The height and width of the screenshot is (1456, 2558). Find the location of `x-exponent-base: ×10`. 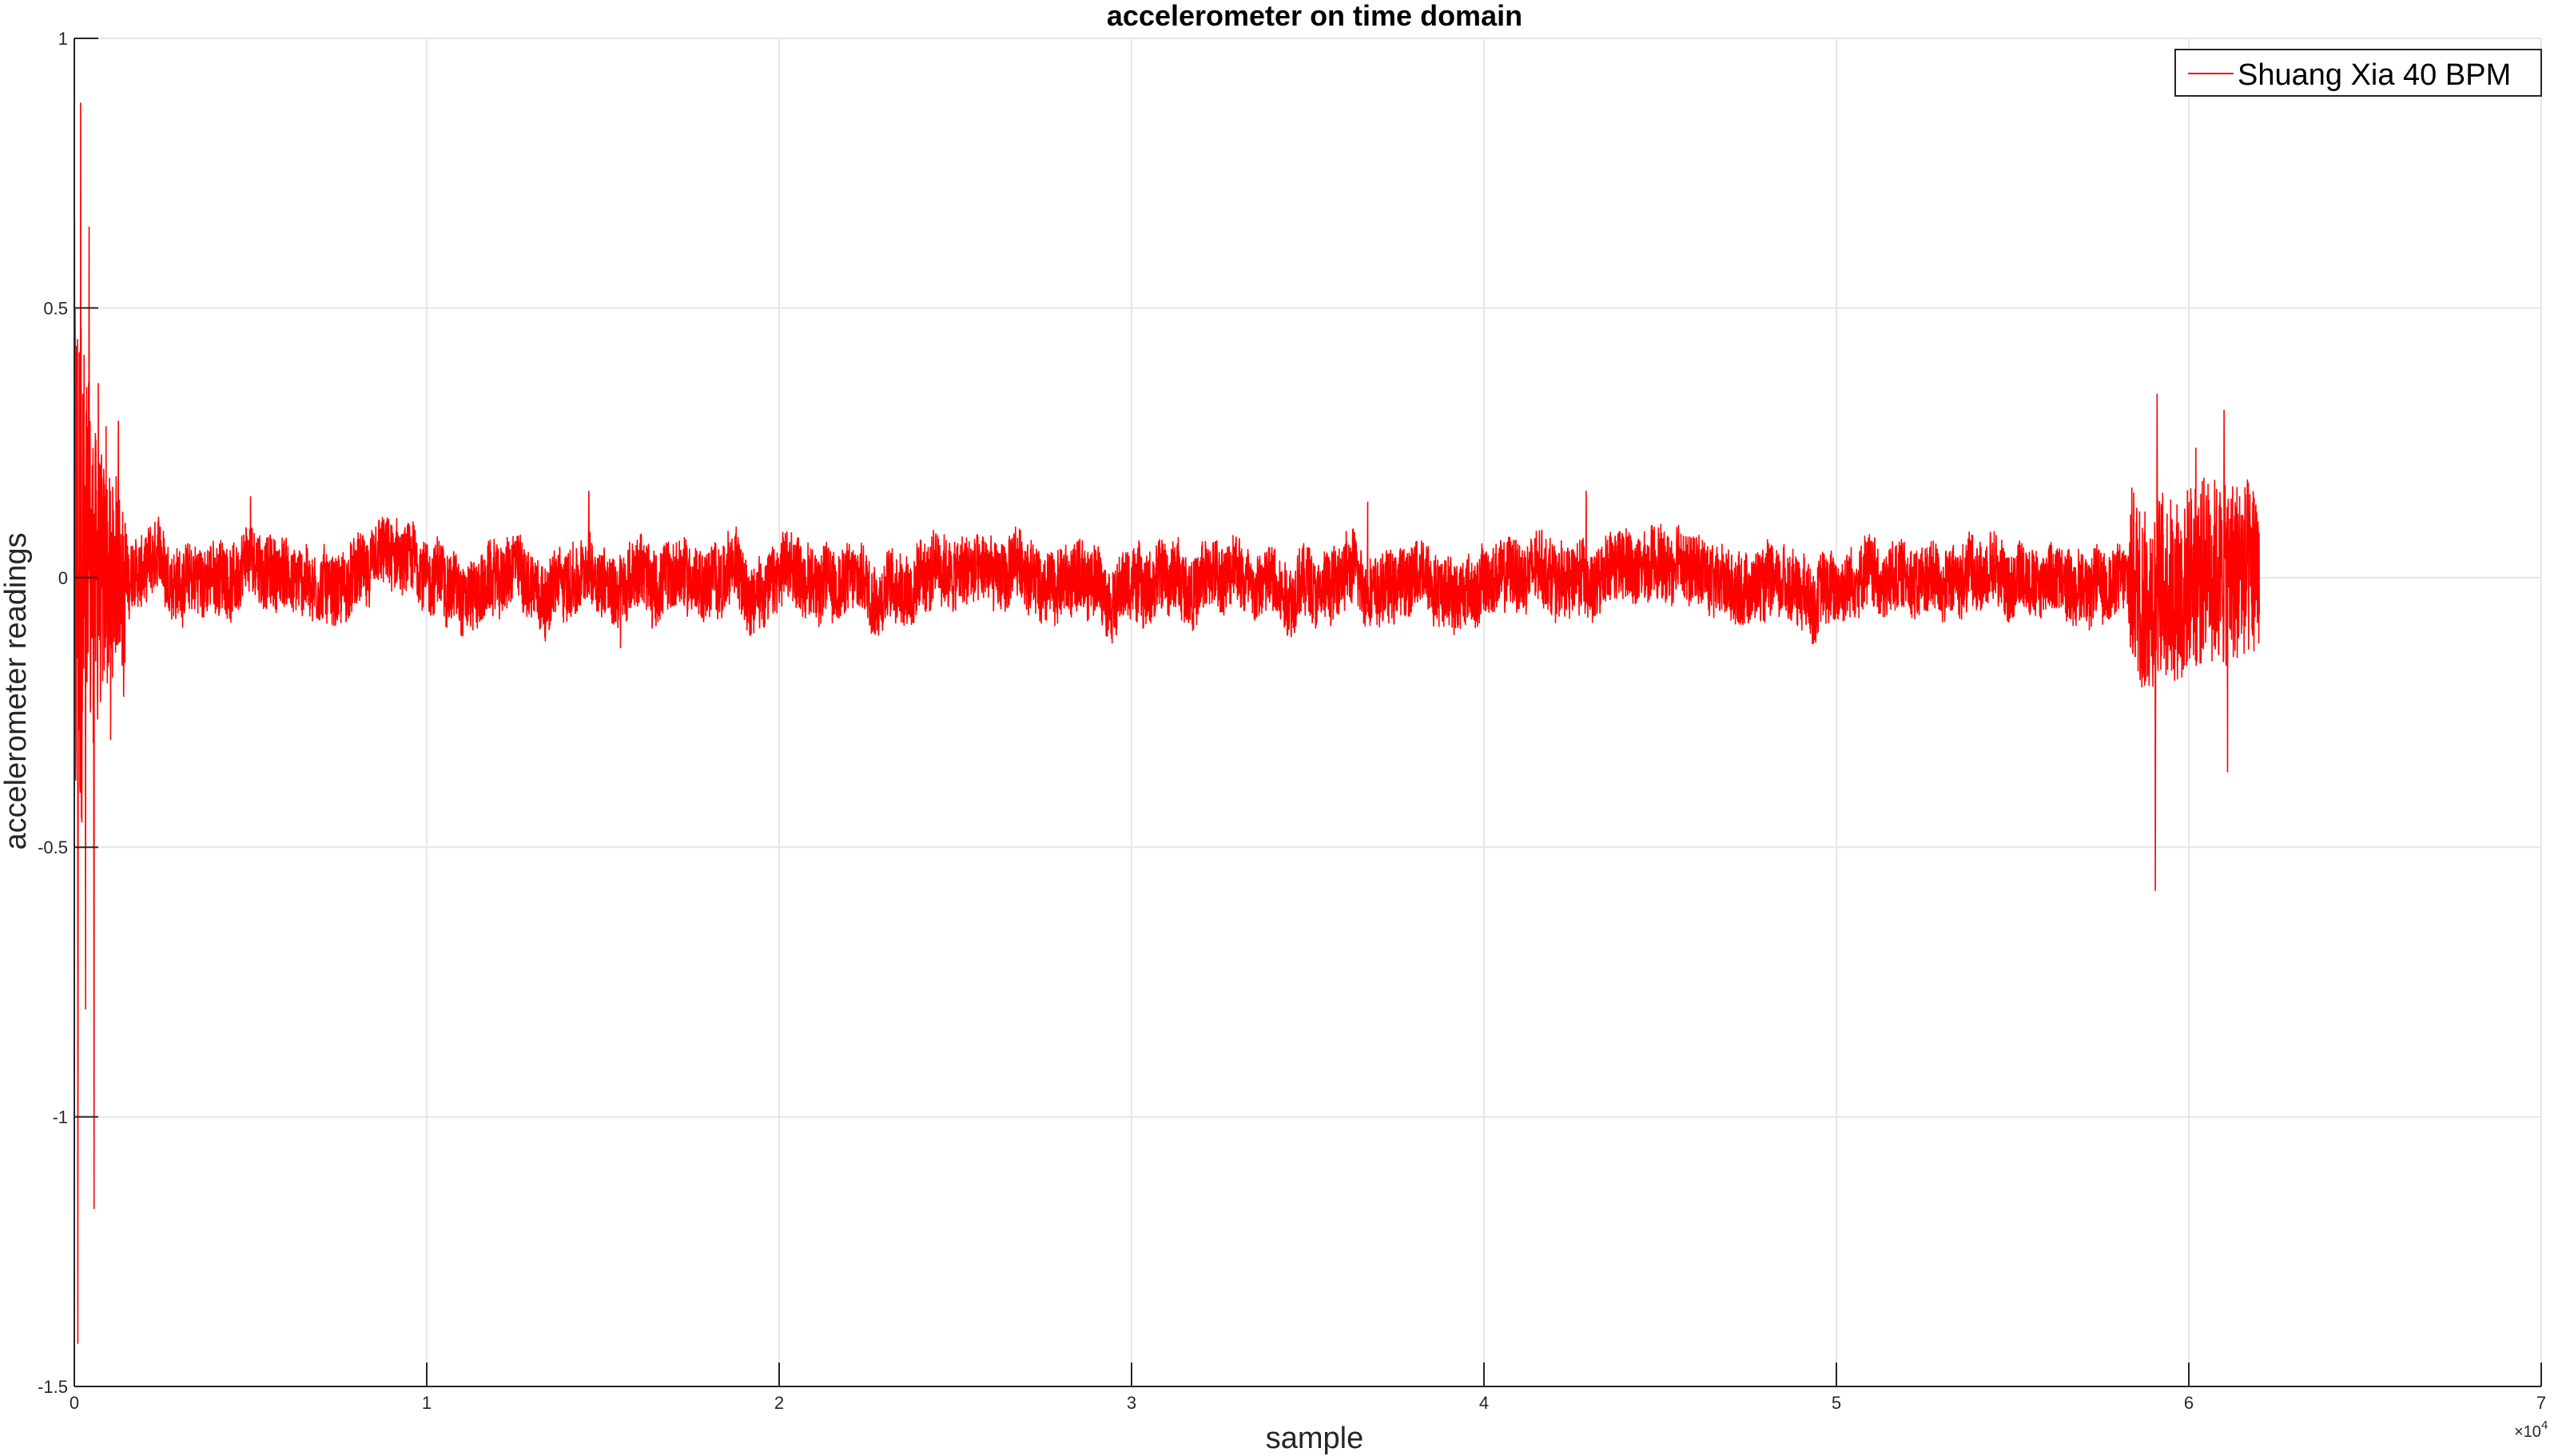

x-exponent-base: ×10 is located at coordinates (2528, 1432).